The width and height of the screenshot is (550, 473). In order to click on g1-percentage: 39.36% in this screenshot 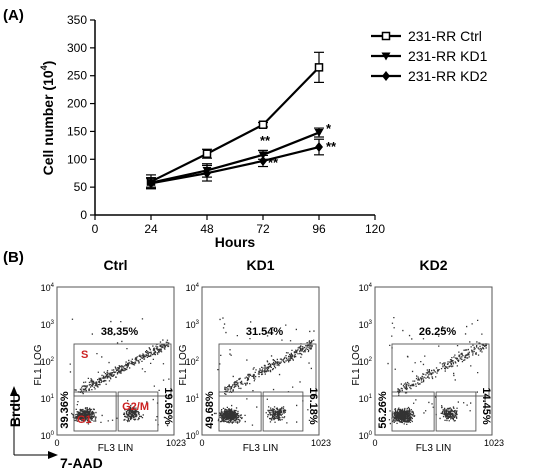, I will do `click(65, 410)`.